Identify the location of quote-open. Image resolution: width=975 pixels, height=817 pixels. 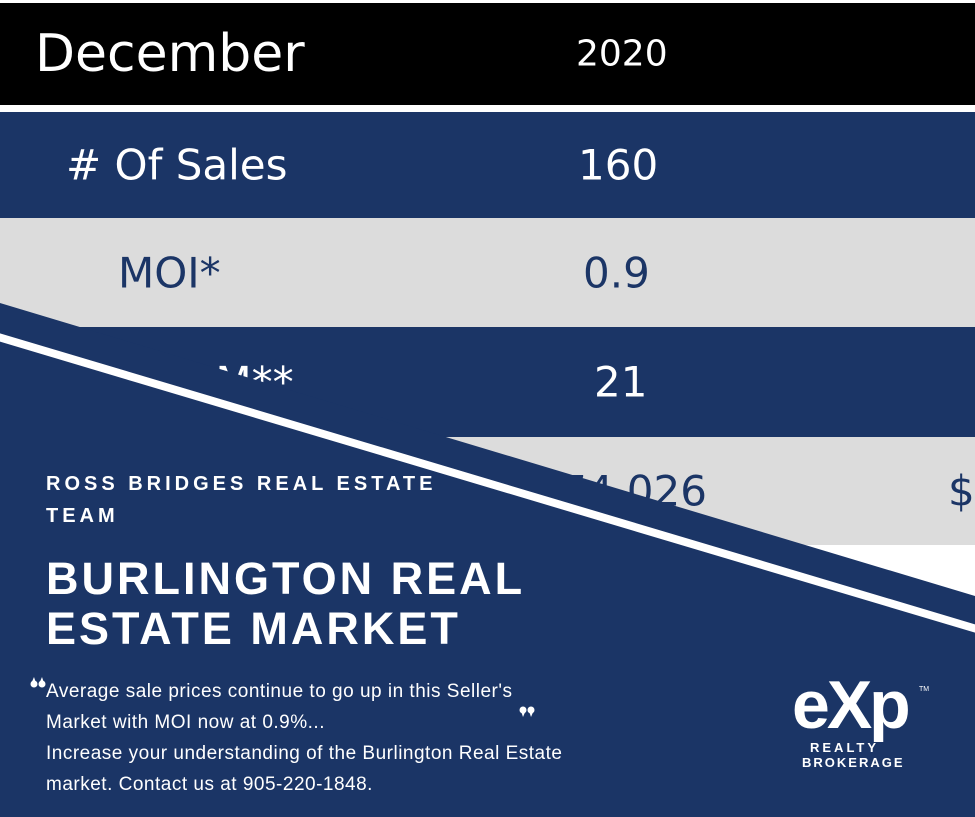
(38, 682).